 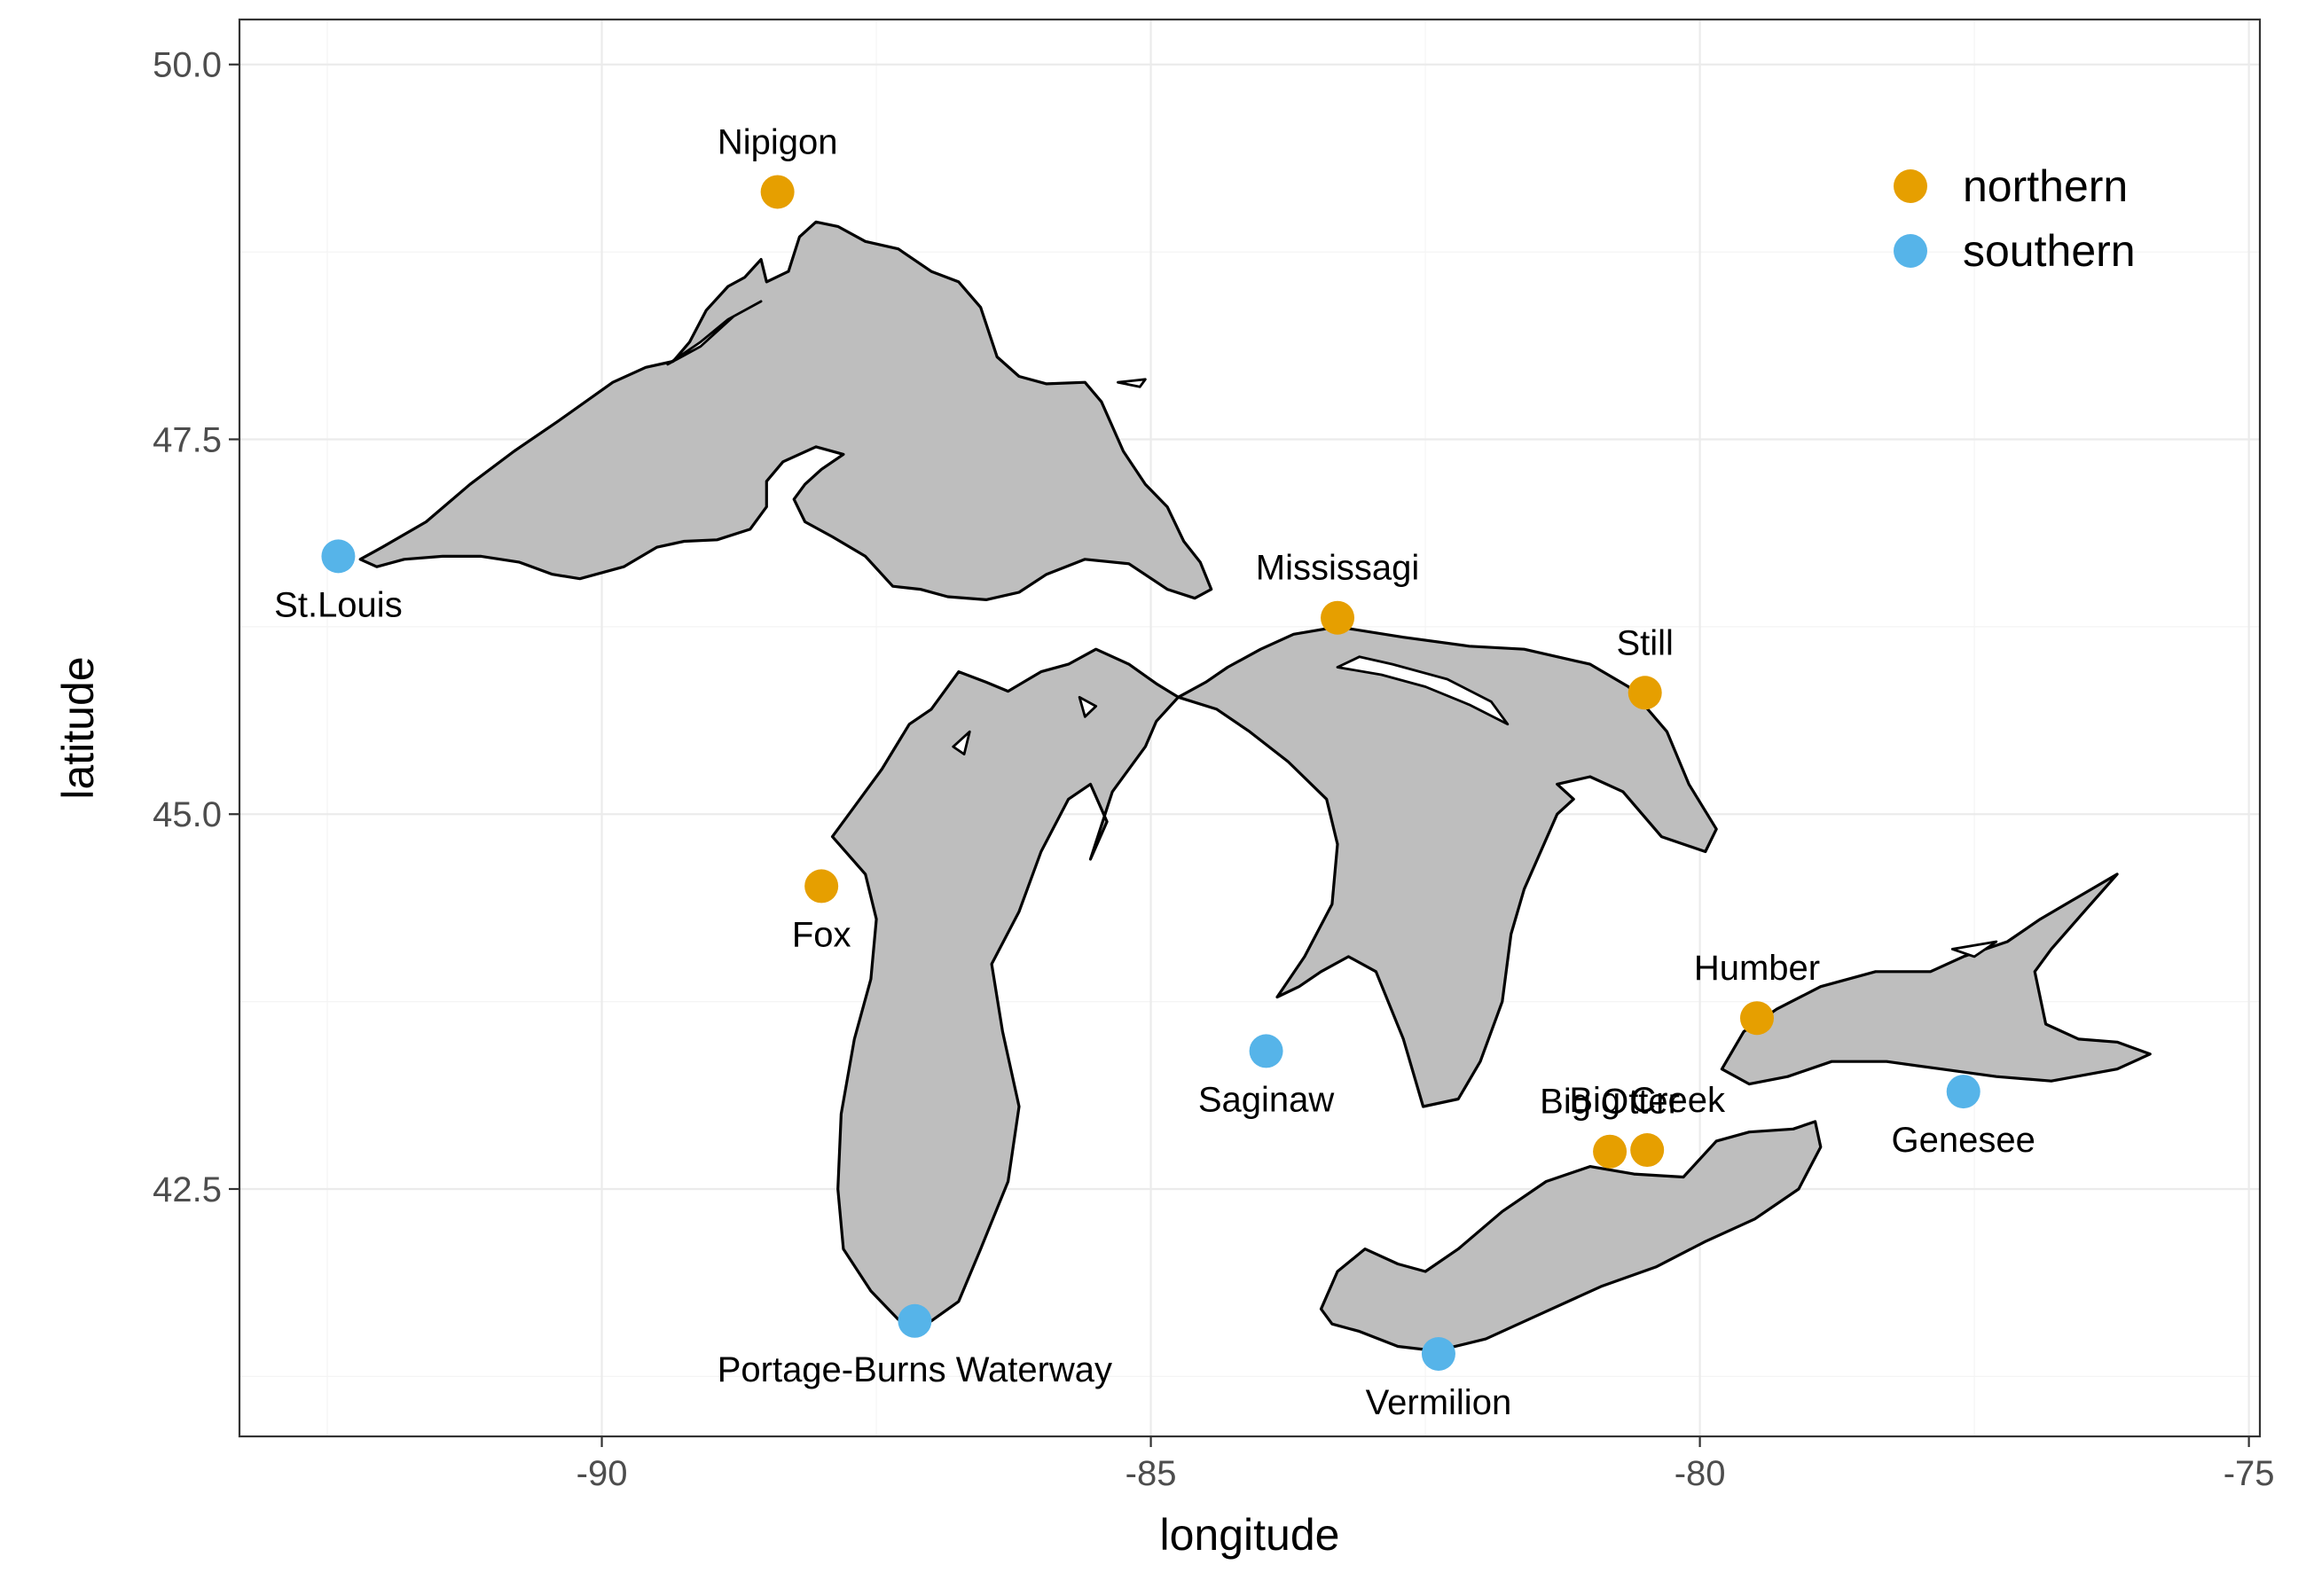 I want to click on x-tick-label: -90, so click(x=602, y=1473).